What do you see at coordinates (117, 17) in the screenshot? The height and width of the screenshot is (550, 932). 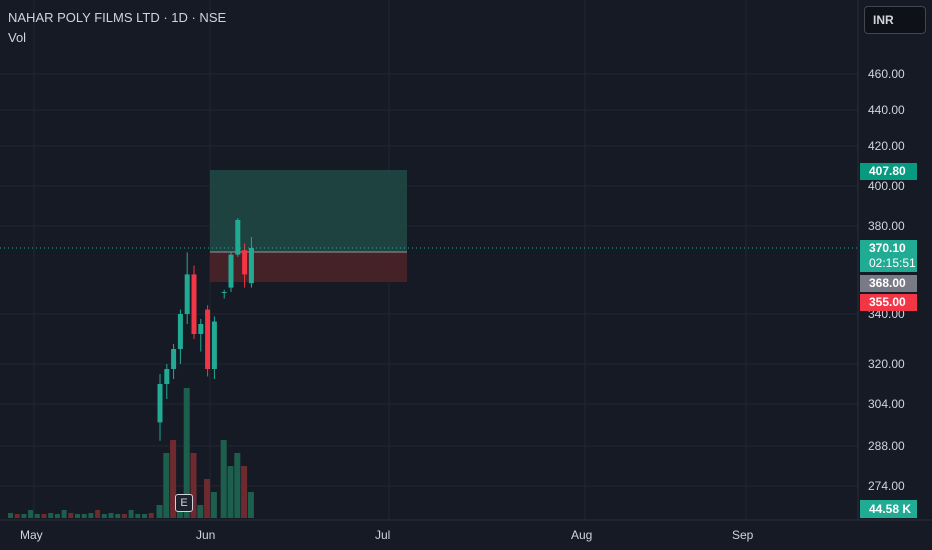 I see `symbol-legend: NAHAR POLY FILMS LTD · 1D · NSE` at bounding box center [117, 17].